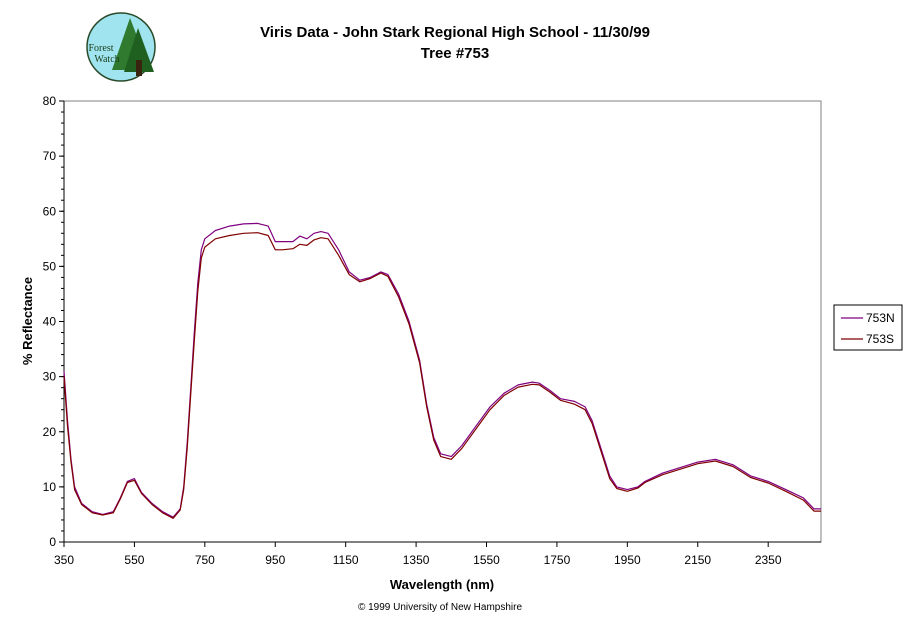 This screenshot has width=911, height=623. What do you see at coordinates (455, 53) in the screenshot?
I see `chart-subtitle: Tree #753` at bounding box center [455, 53].